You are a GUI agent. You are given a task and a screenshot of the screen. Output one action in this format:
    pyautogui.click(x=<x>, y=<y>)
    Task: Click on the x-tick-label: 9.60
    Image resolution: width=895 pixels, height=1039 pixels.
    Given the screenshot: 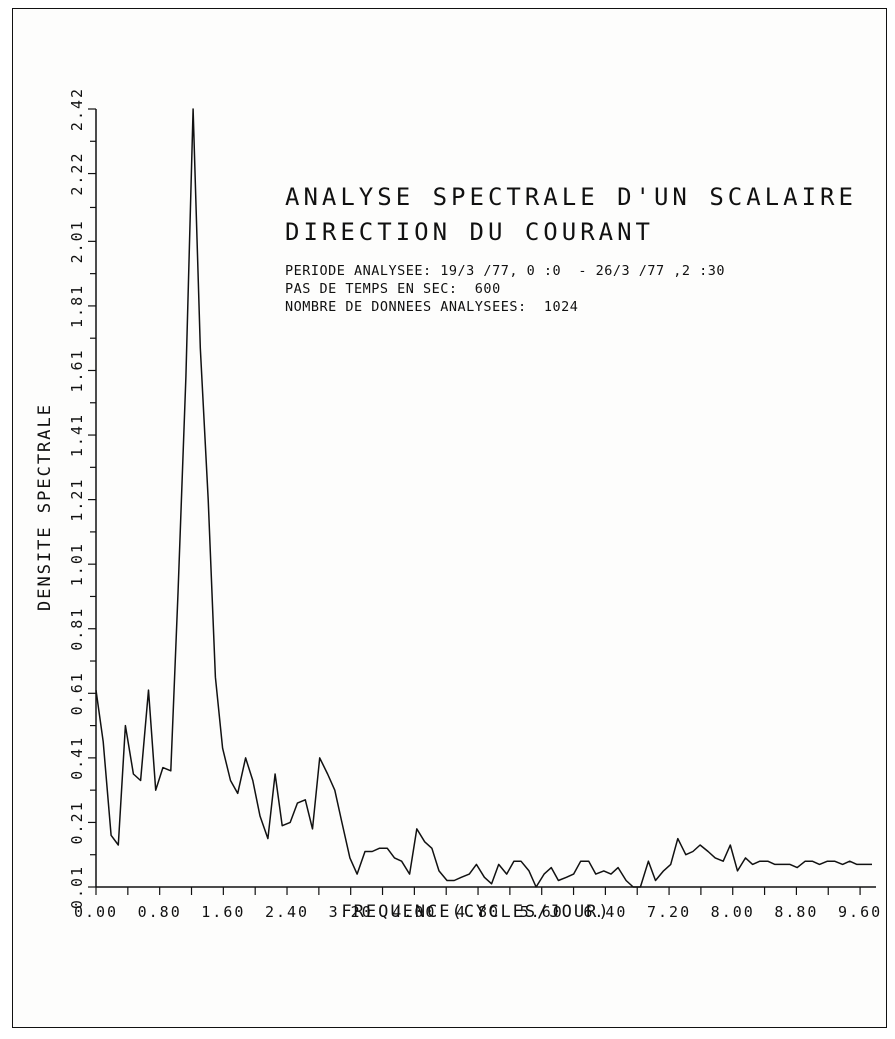 What is the action you would take?
    pyautogui.click(x=860, y=912)
    